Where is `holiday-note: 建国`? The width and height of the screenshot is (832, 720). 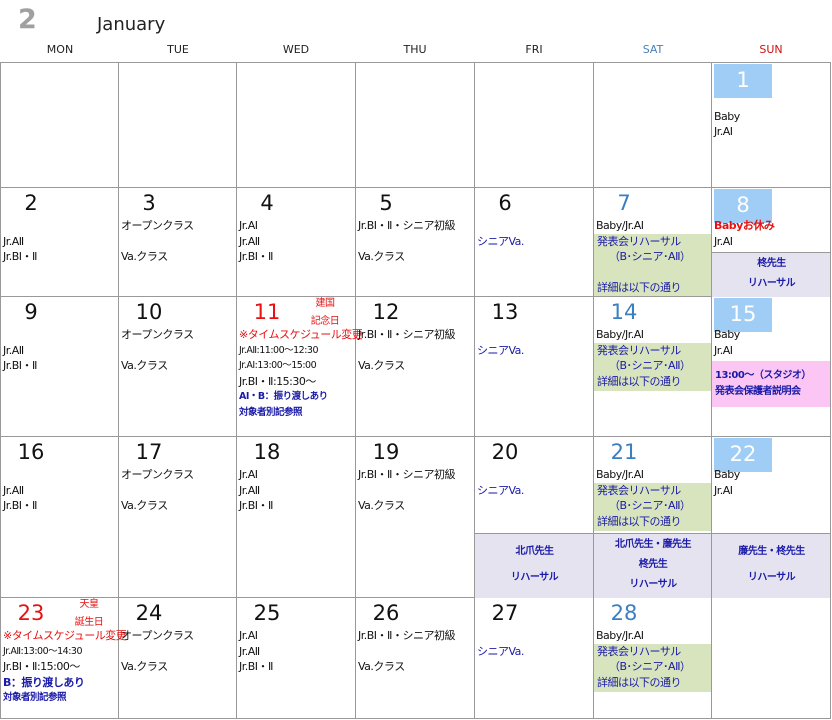
holiday-note: 建国 is located at coordinates (325, 303).